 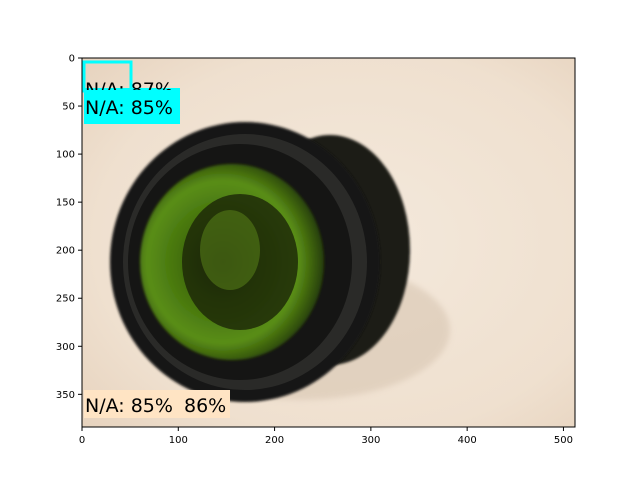 I want to click on x-axis: 0 100 200 300 400 500, so click(x=326, y=436).